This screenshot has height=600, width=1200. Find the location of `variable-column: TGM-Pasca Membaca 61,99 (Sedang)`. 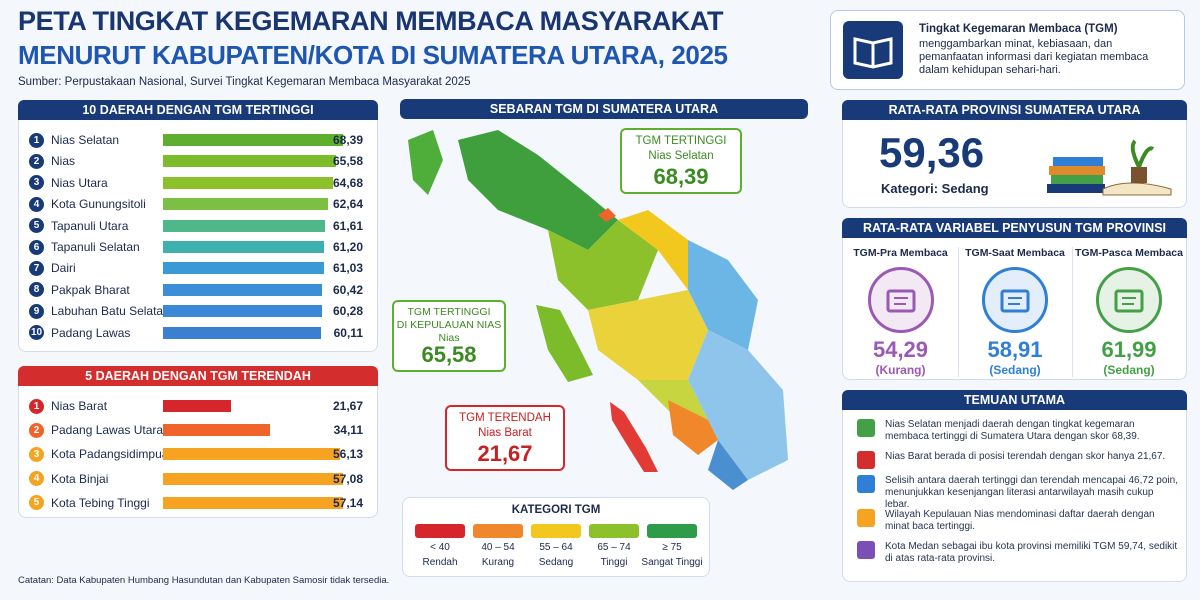

variable-column: TGM-Pasca Membaca 61,99 (Sedang) is located at coordinates (1128, 312).